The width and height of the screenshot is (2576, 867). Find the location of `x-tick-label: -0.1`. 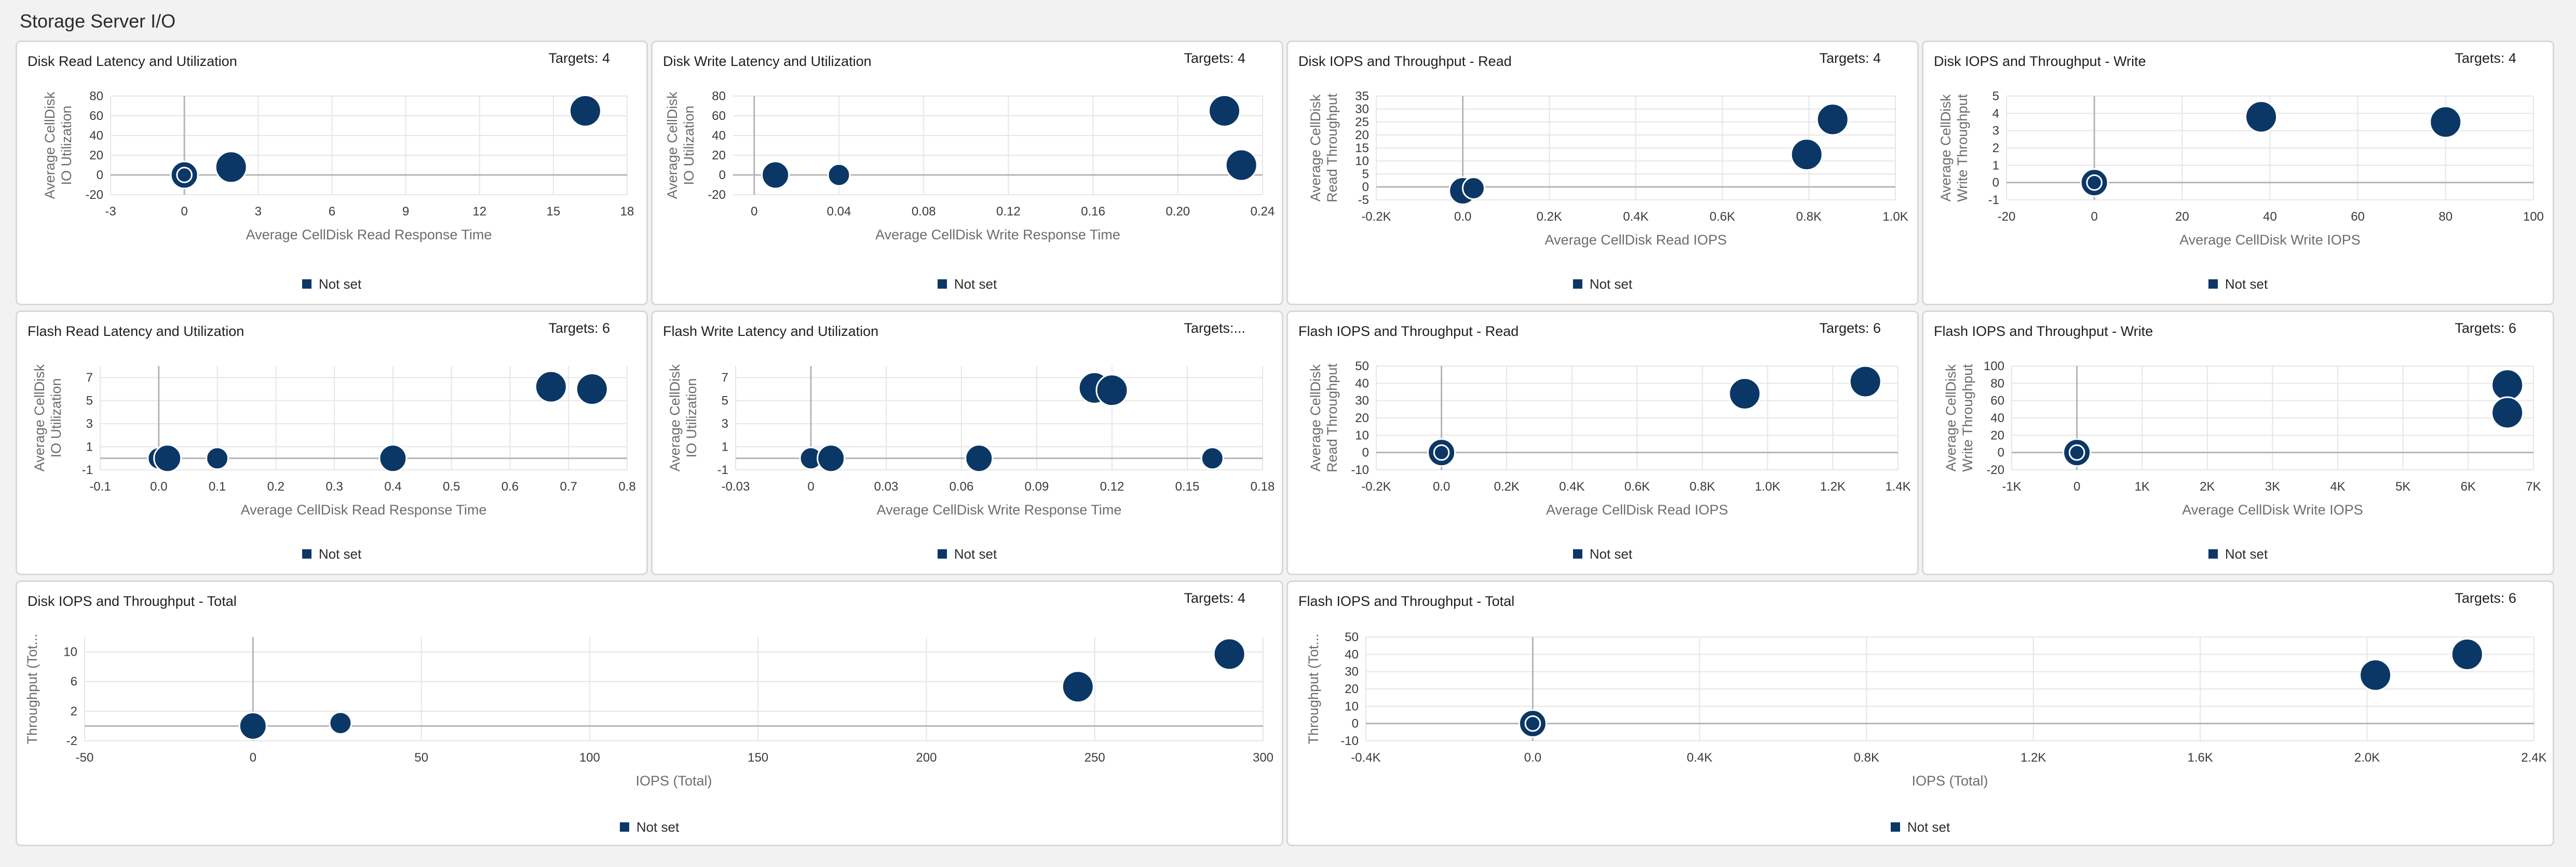

x-tick-label: -0.1 is located at coordinates (100, 487).